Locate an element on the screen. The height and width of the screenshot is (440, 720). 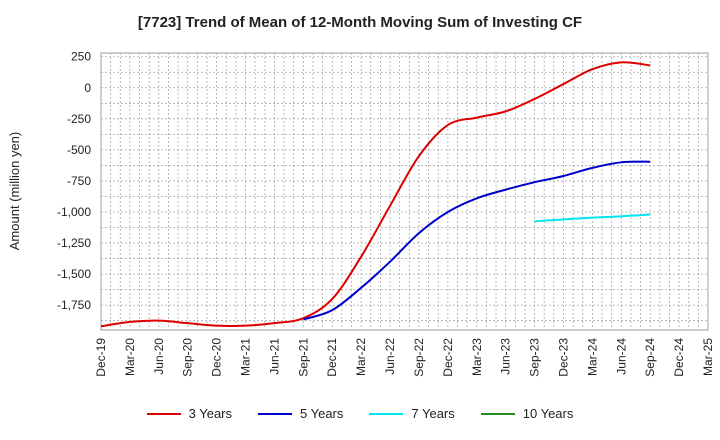
y-tick-label: -1,750 is located at coordinates (74, 305).